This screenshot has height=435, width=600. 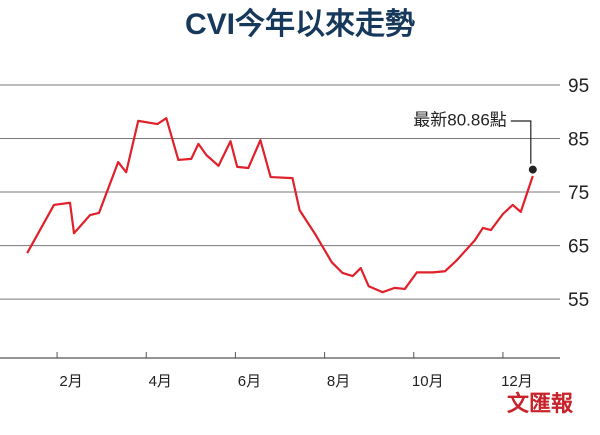 What do you see at coordinates (70, 381) in the screenshot?
I see `x-tick-label: 2月` at bounding box center [70, 381].